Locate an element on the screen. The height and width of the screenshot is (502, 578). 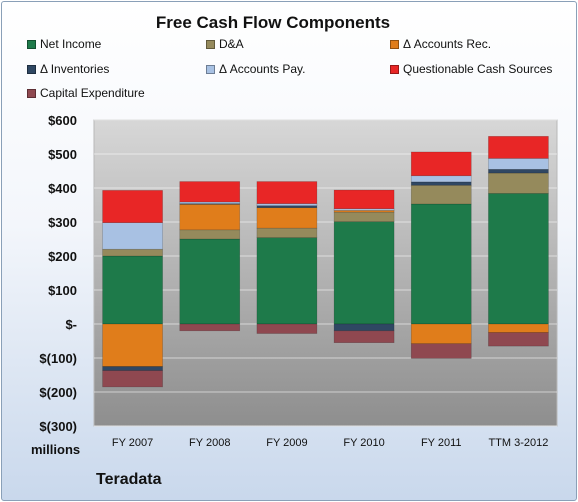
company-label: Teradata is located at coordinates (129, 479).